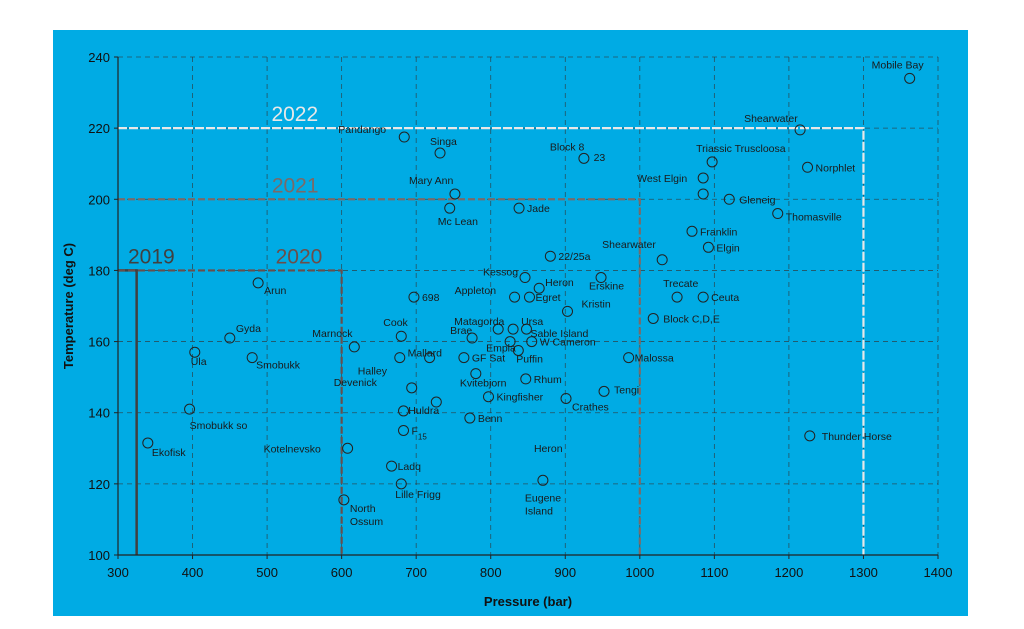 The height and width of the screenshot is (629, 1024). I want to click on point-label-mc-lean: Mc Lean, so click(458, 222).